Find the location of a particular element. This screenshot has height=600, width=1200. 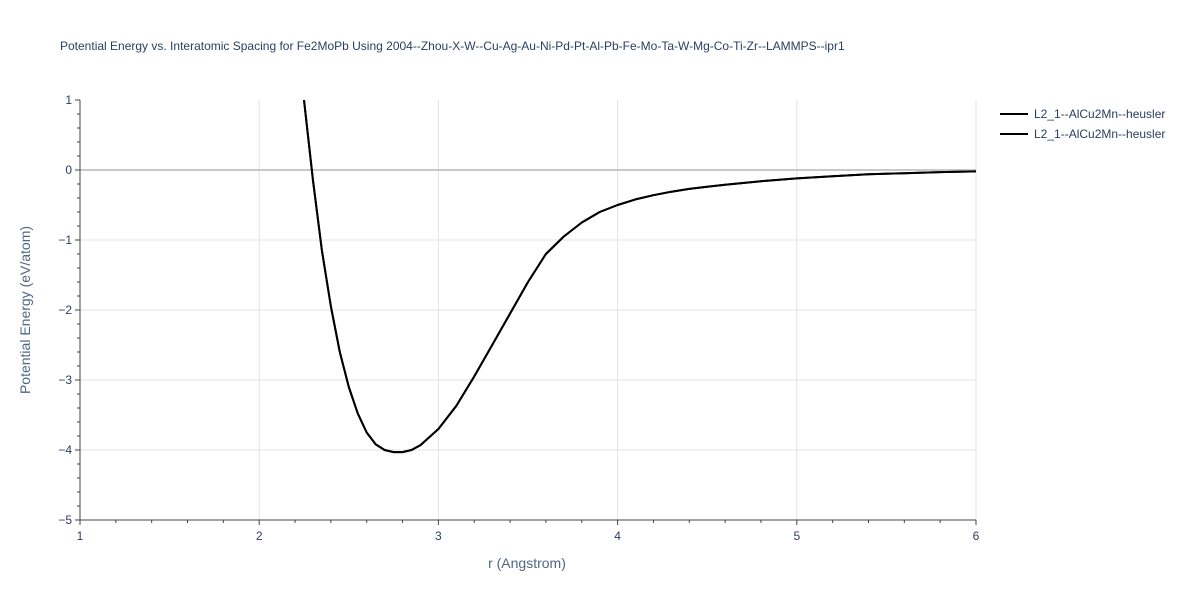

y-tick-label: −1 is located at coordinates (65, 240).